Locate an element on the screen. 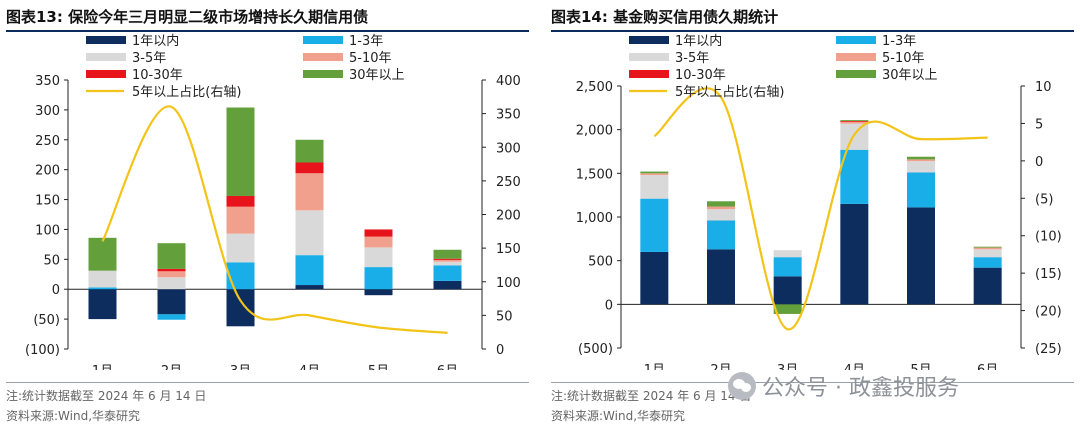 The height and width of the screenshot is (430, 1080). x-tick-label: 3月 is located at coordinates (787, 366).